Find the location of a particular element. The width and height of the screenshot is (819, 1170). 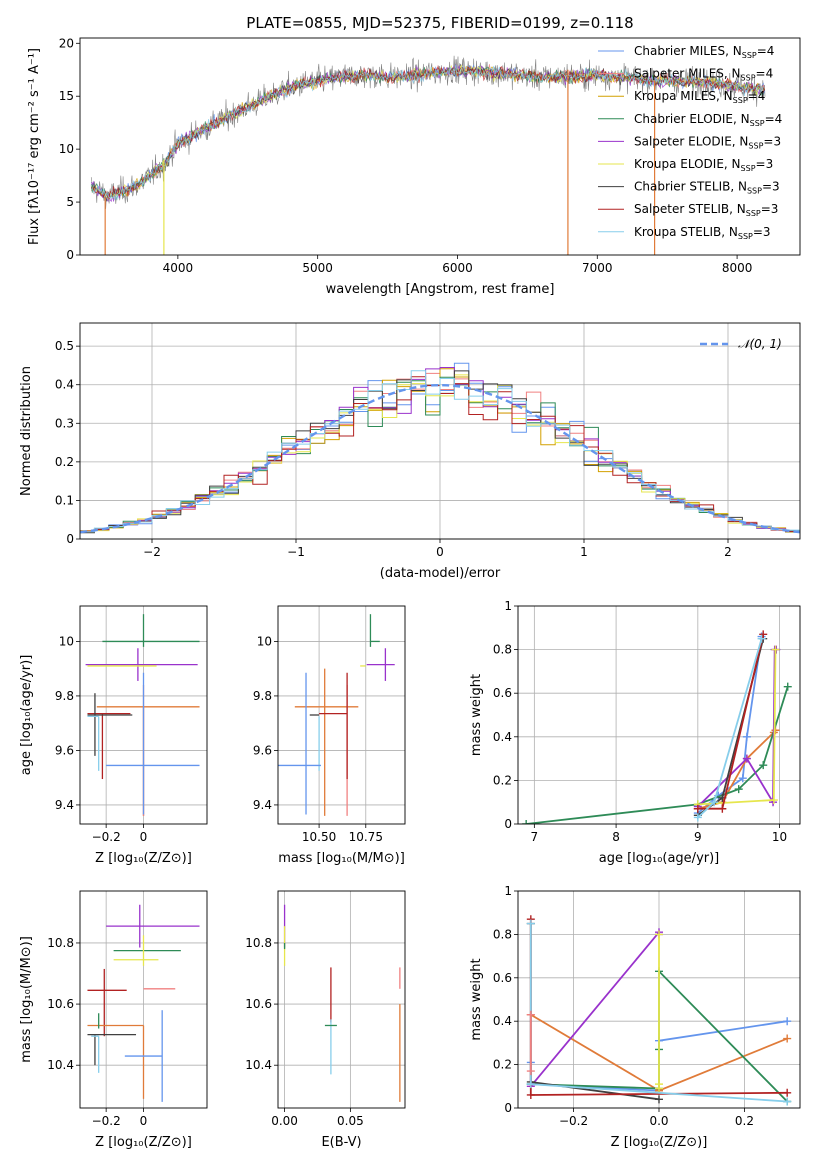

x-axis-label: (data-model)/error is located at coordinates (440, 573).